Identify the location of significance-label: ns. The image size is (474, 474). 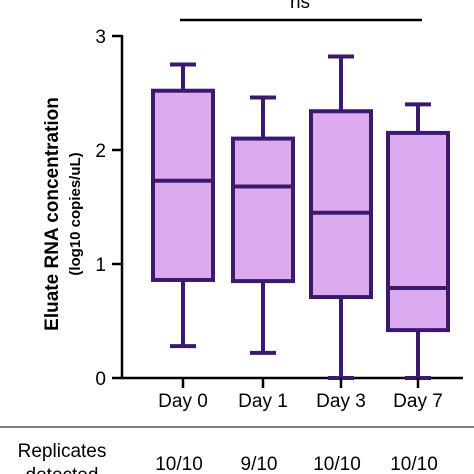
(300, 6).